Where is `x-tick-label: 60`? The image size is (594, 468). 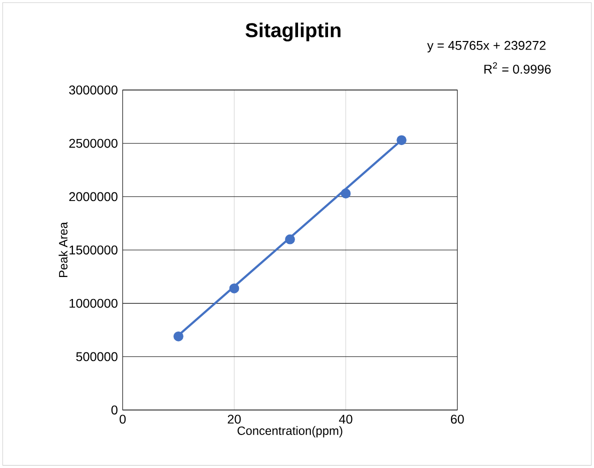
x-tick-label: 60 is located at coordinates (457, 419).